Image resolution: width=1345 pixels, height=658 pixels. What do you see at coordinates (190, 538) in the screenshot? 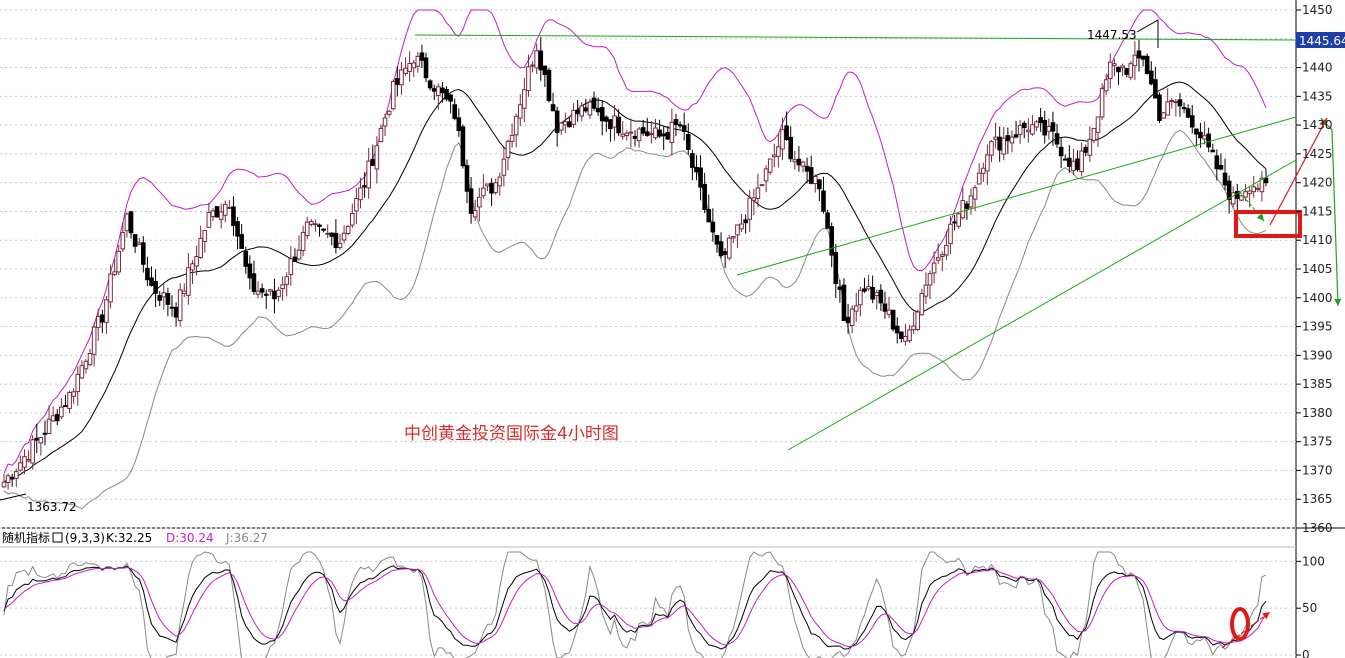
I see `indicator-d: D:30.24` at bounding box center [190, 538].